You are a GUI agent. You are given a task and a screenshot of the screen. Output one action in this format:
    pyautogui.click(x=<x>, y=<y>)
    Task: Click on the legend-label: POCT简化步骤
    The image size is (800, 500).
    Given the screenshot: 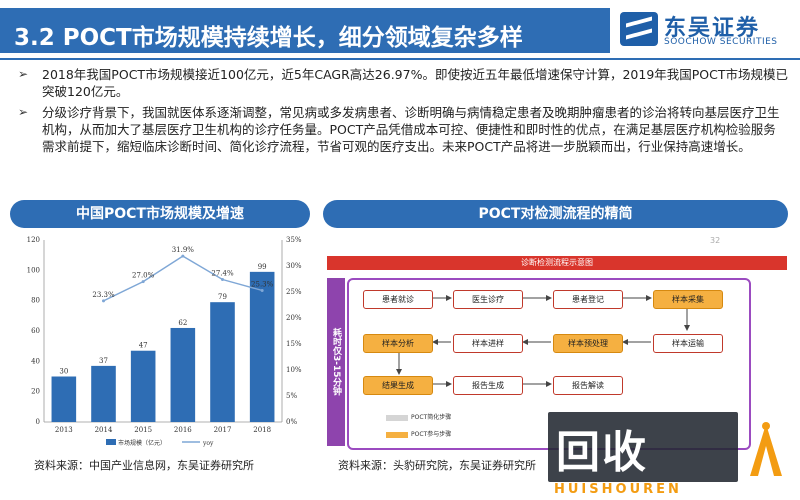 What is the action you would take?
    pyautogui.click(x=431, y=417)
    